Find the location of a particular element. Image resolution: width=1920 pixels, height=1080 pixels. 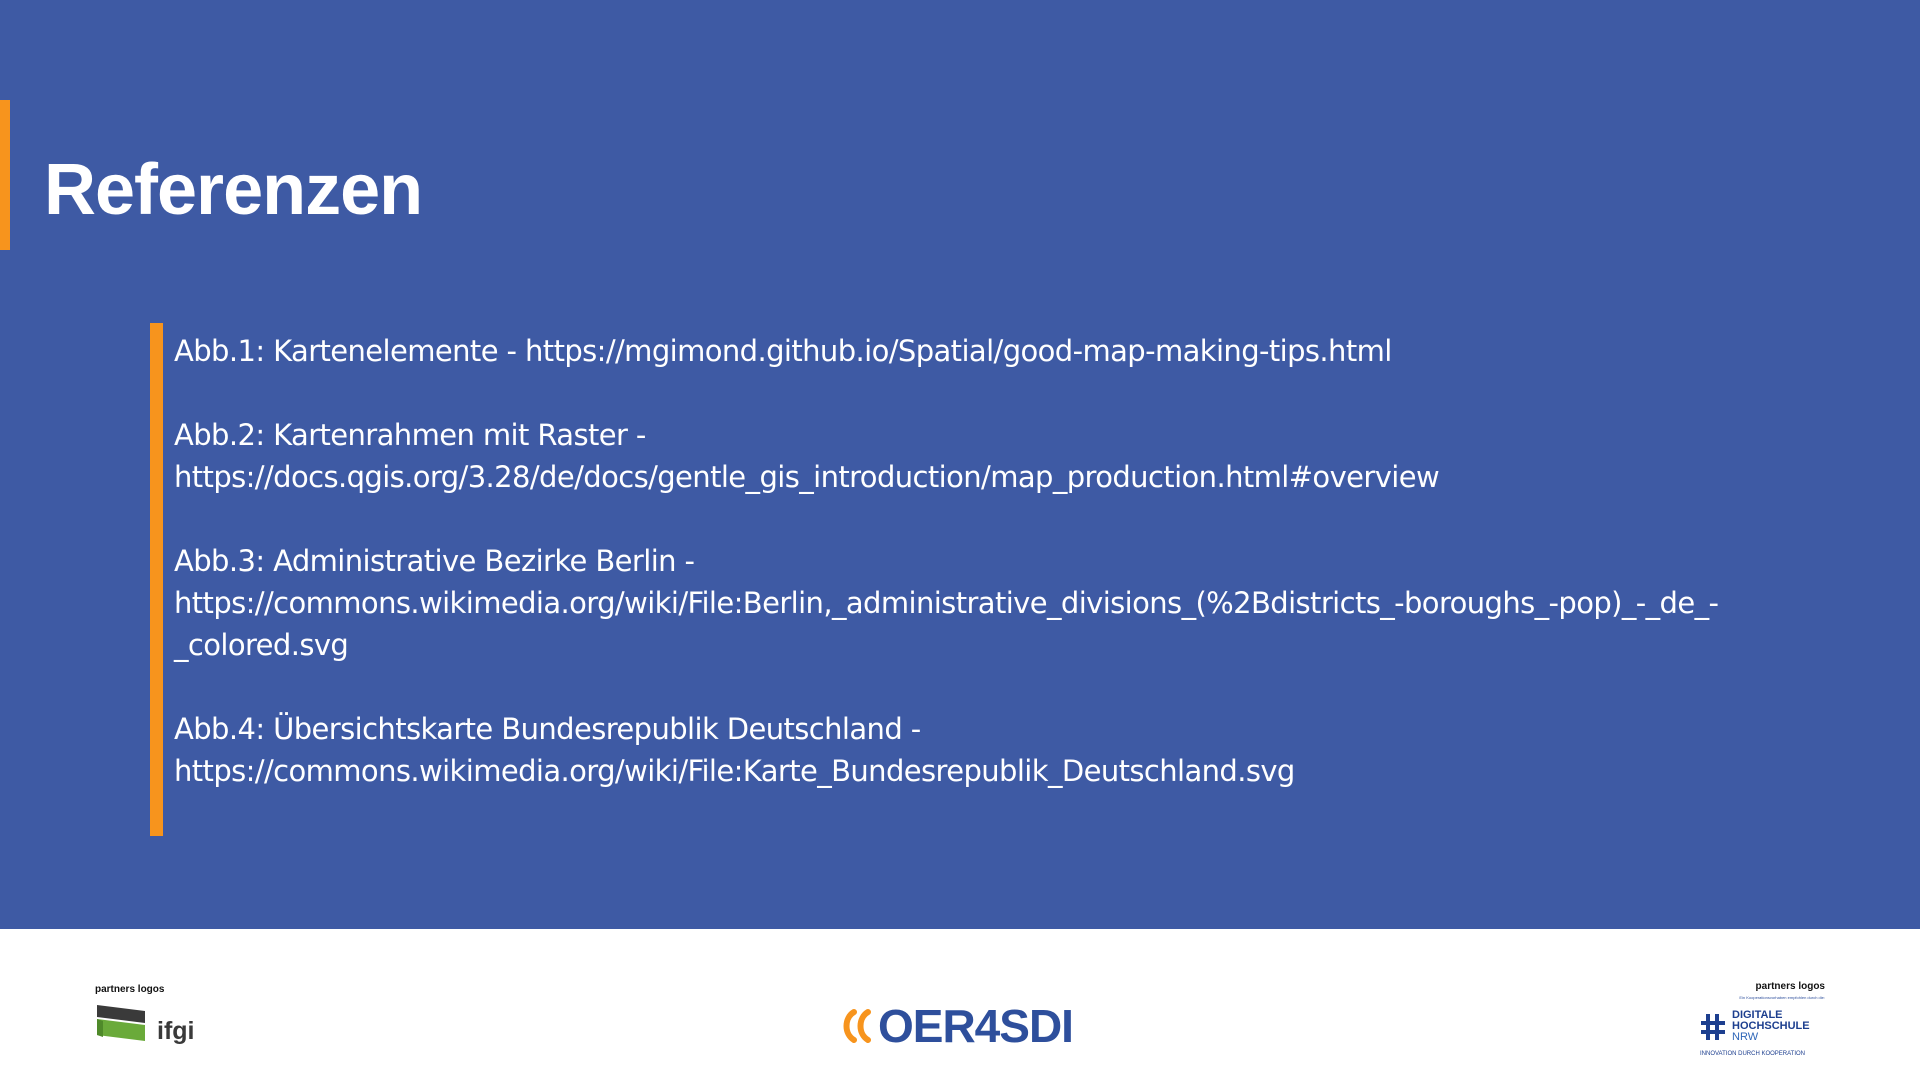

dh-logo-claim: INNOVATION DURCH KOOPERATION is located at coordinates (1753, 1054).